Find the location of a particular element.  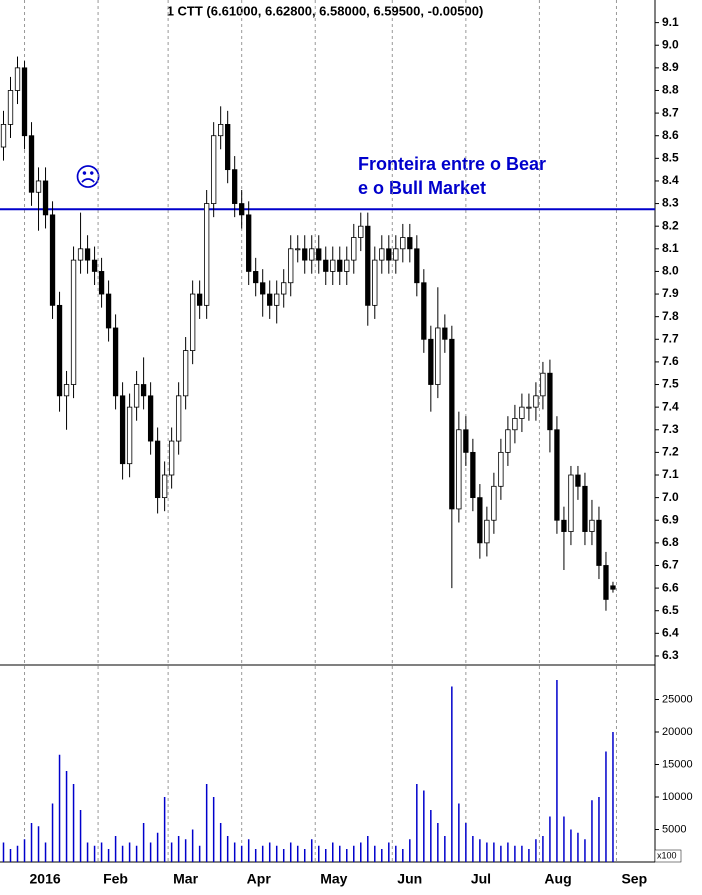

y-tick-label: 9.1 is located at coordinates (670, 22).